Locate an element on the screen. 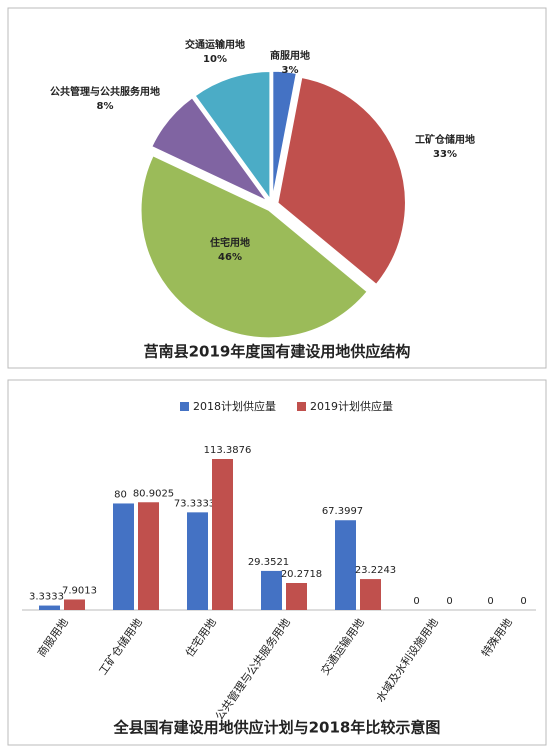 This screenshot has width=554, height=751. bar-value: 113.3876 is located at coordinates (228, 450).